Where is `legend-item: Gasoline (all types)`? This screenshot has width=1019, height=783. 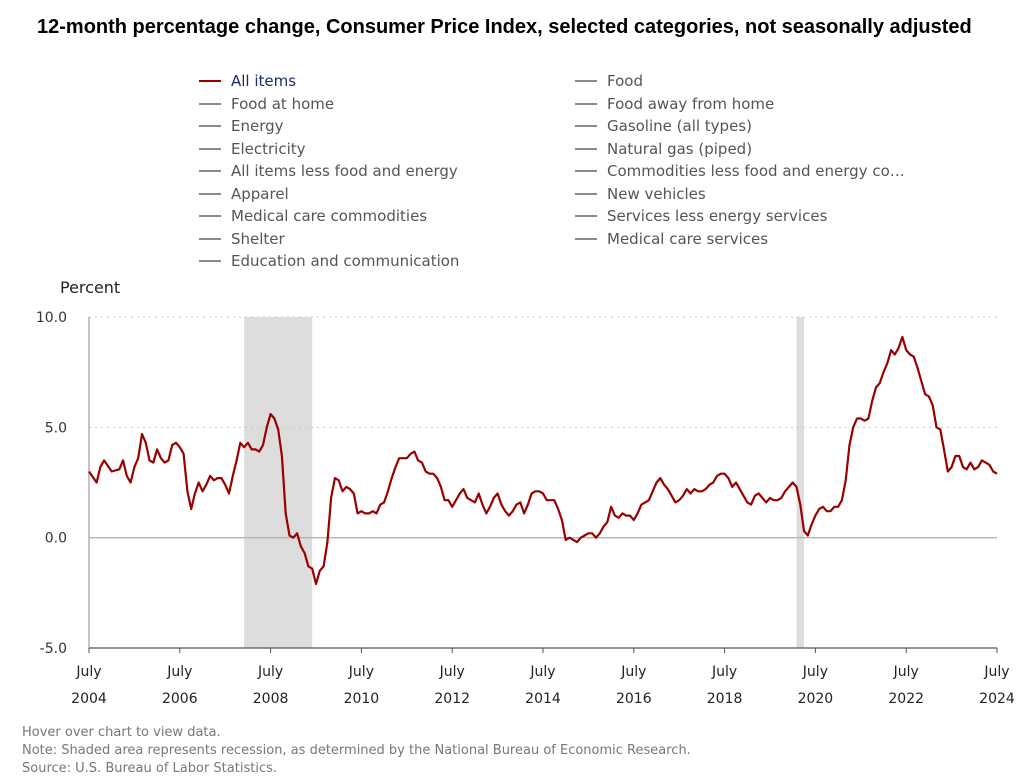 legend-item: Gasoline (all types) is located at coordinates (663, 126).